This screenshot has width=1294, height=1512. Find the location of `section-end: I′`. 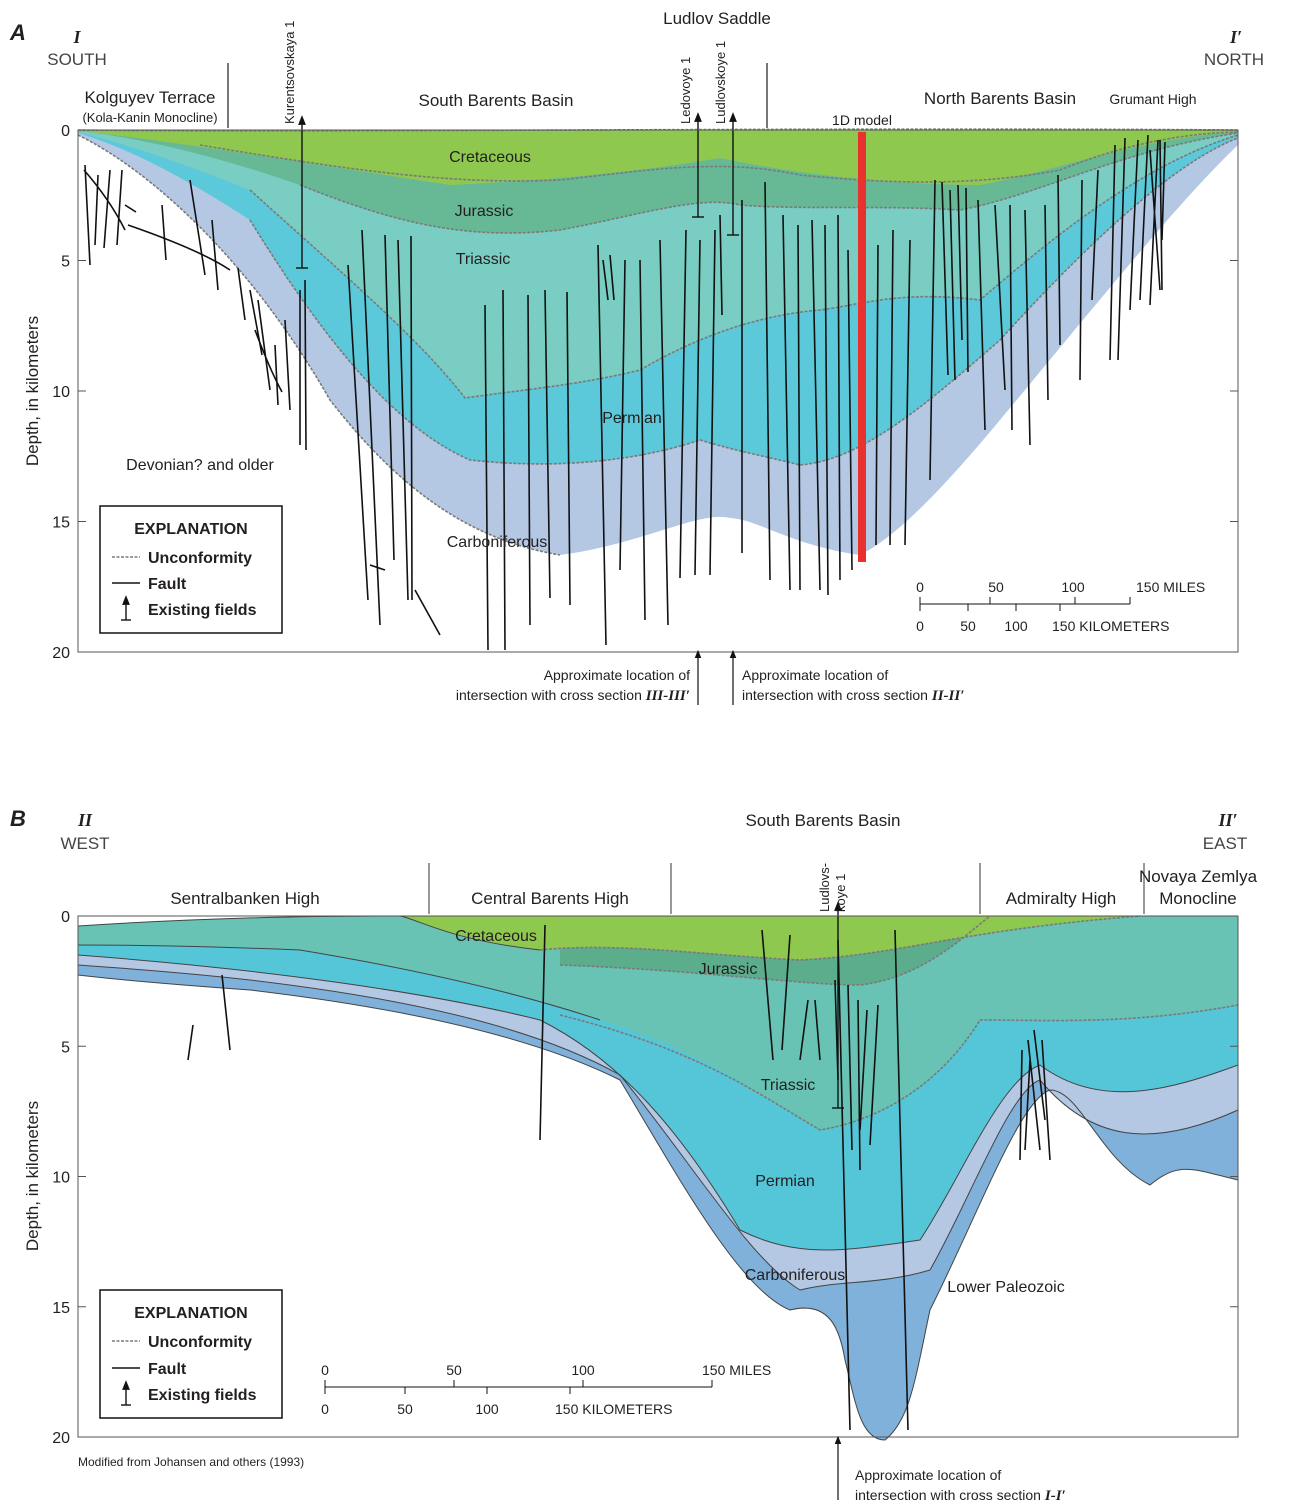

section-end: I′ is located at coordinates (1235, 37).